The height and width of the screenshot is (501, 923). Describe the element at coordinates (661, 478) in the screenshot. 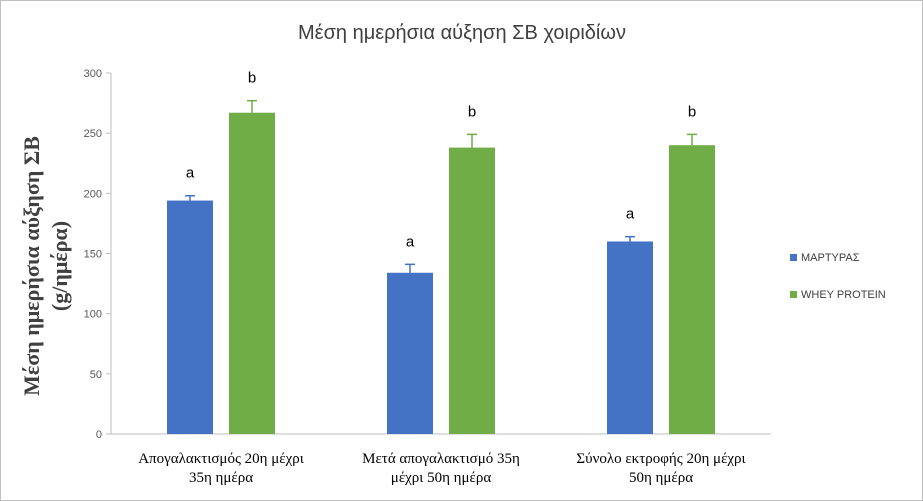

I see `x-category-label: 50η ημέρα` at that location.